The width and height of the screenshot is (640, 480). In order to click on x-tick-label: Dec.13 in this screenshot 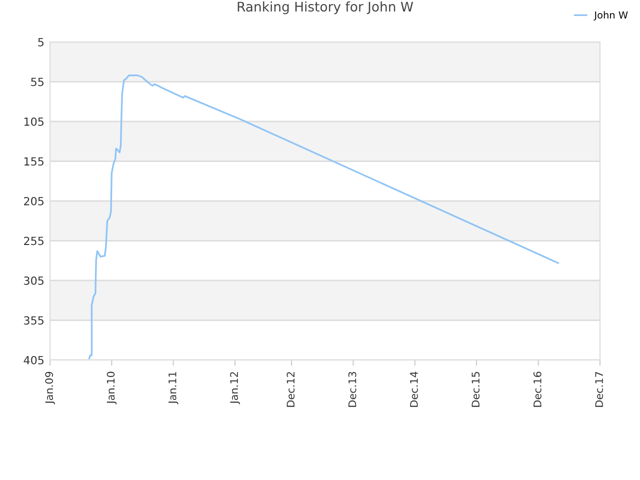, I will do `click(352, 389)`.